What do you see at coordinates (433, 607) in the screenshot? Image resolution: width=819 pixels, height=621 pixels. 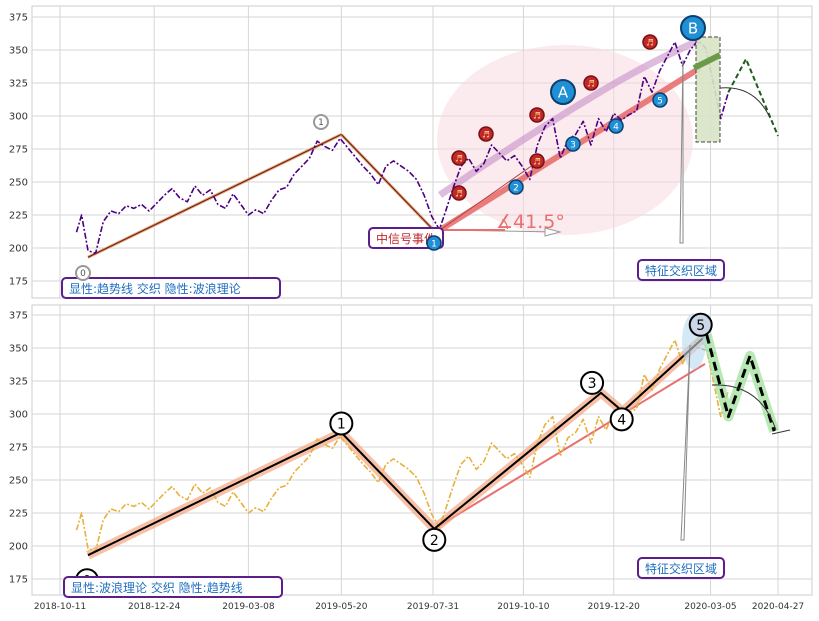 I see `xtick-label: 2019-07-31` at bounding box center [433, 607].